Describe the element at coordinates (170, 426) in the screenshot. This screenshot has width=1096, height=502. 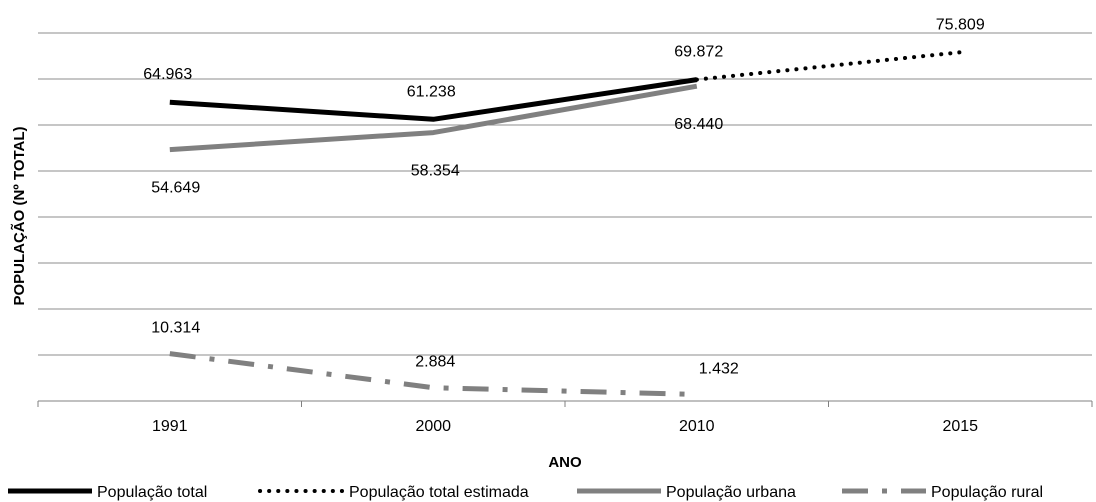
I see `x-tick-label: 1991` at that location.